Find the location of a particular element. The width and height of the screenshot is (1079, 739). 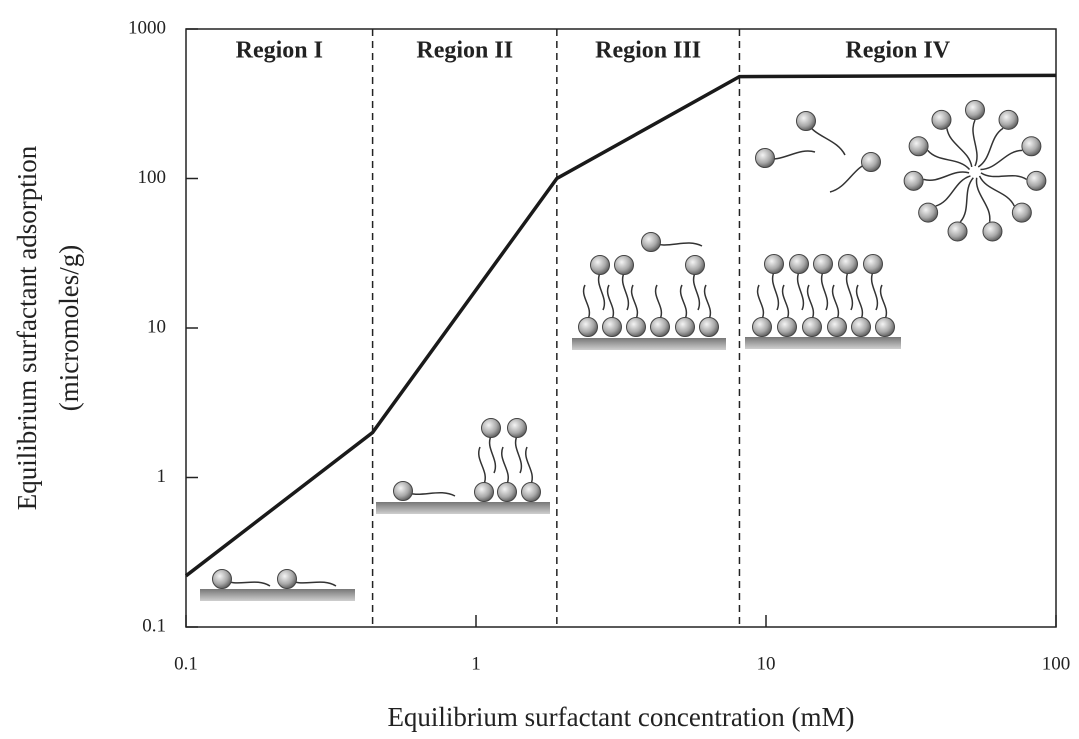

y-axis-title: (micromoles/g) is located at coordinates (69, 328).